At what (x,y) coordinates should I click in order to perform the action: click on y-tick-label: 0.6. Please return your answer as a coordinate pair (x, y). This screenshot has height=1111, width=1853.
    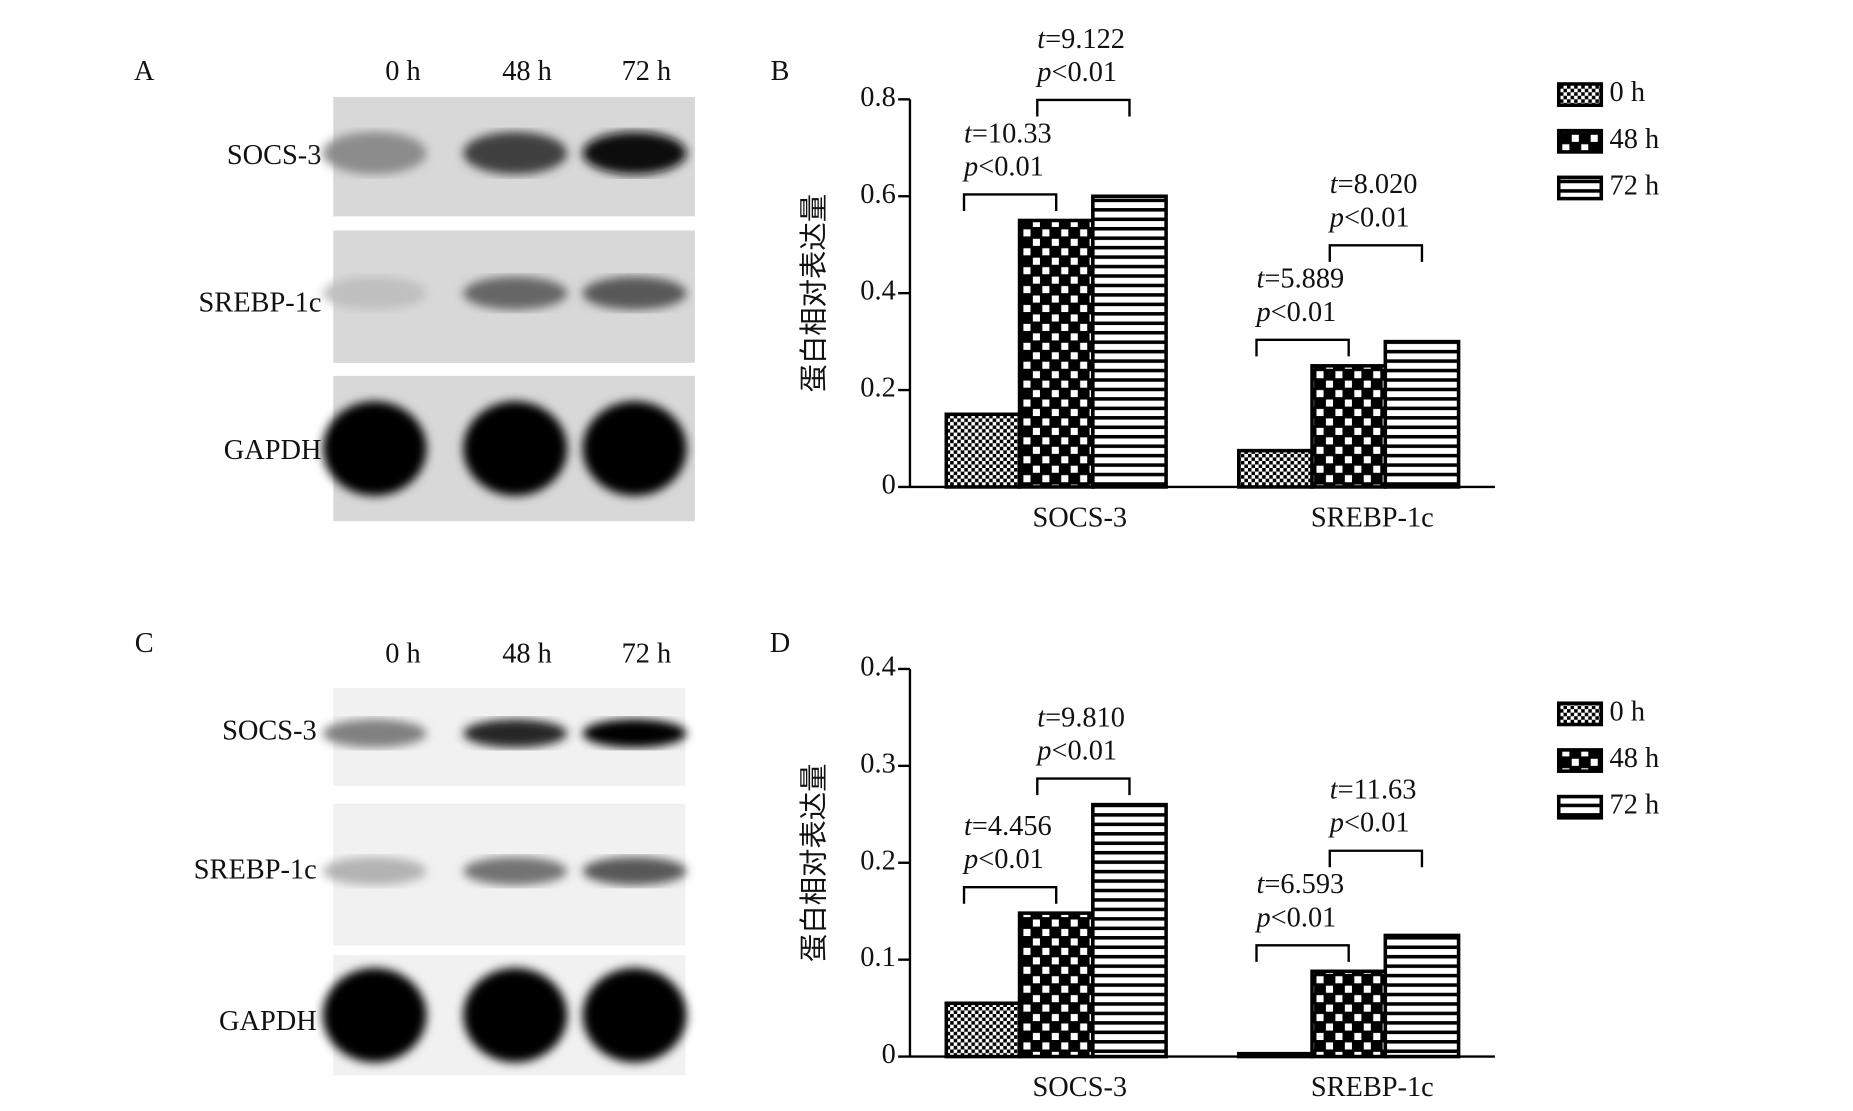
    Looking at the image, I should click on (877, 194).